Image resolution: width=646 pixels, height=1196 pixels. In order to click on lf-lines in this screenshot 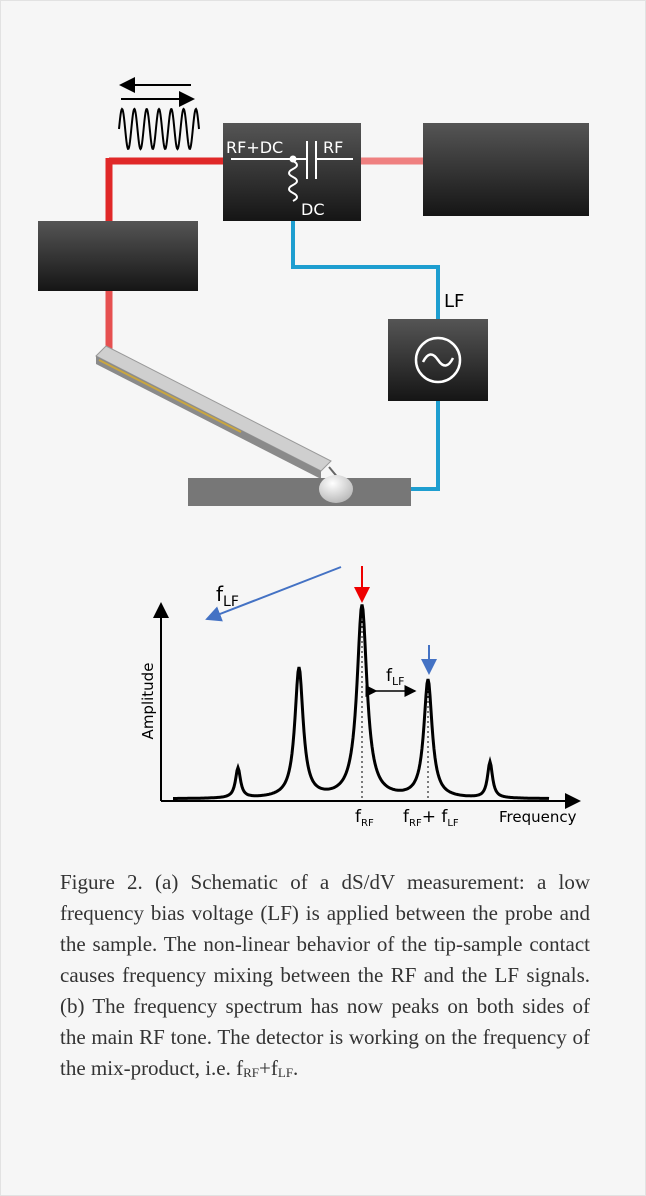, I will do `click(365, 356)`.